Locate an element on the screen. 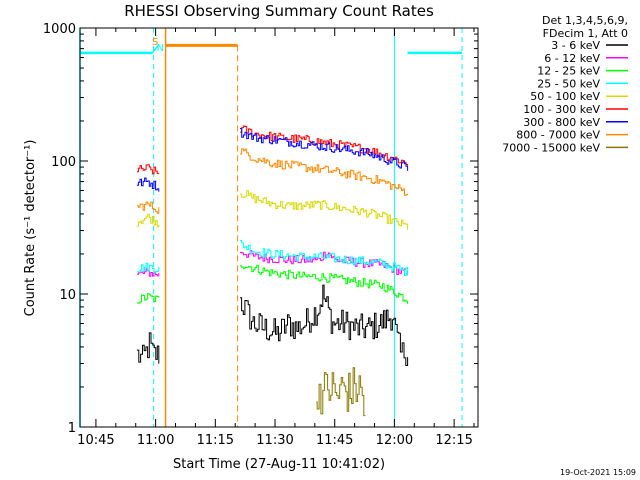 Image resolution: width=640 pixels, height=480 pixels. legend-label: 12 - 25 keV is located at coordinates (568, 71).